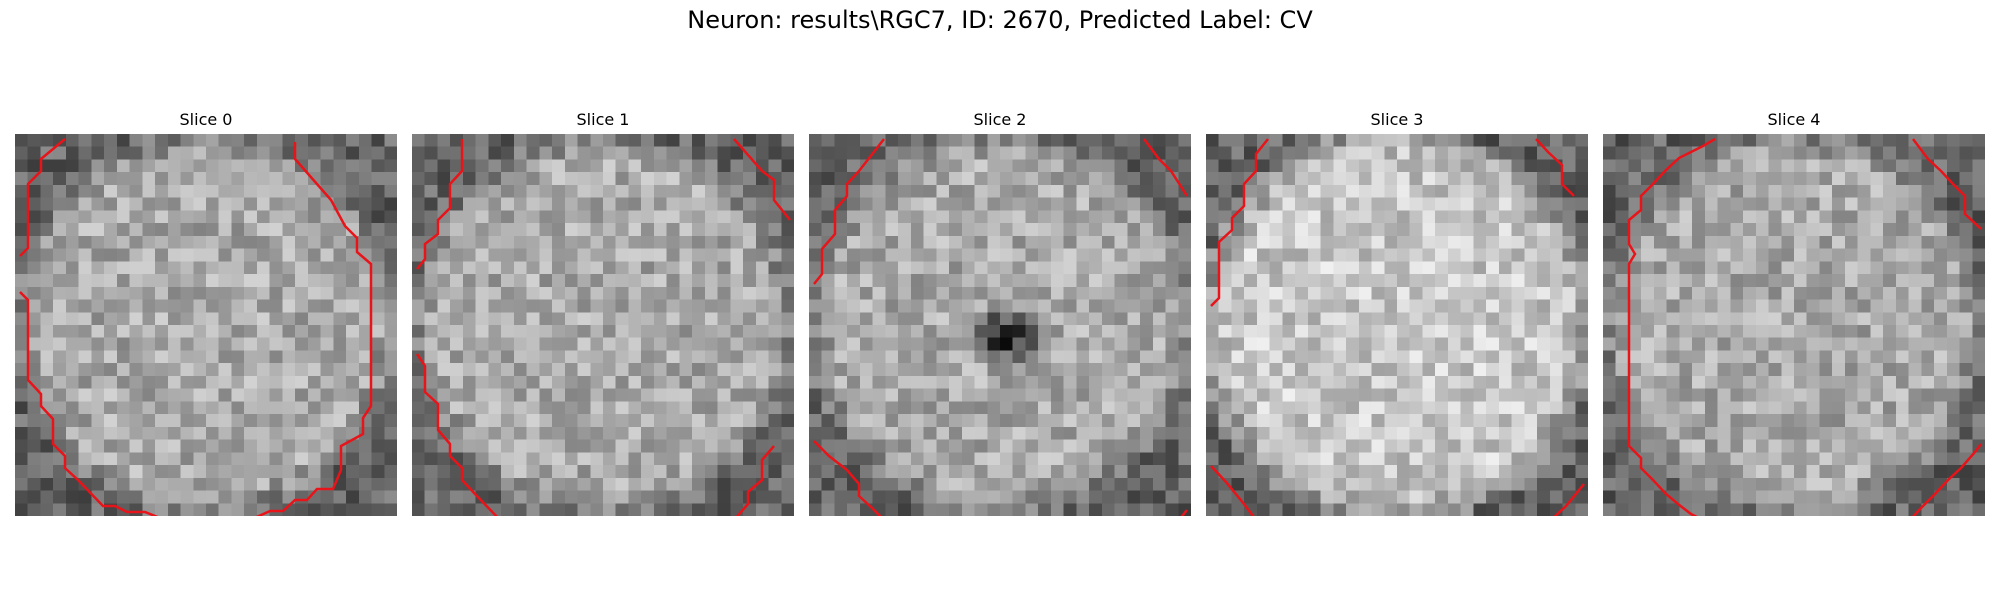 This screenshot has width=2000, height=600. I want to click on slice-panel-0: Slice 0, so click(206, 313).